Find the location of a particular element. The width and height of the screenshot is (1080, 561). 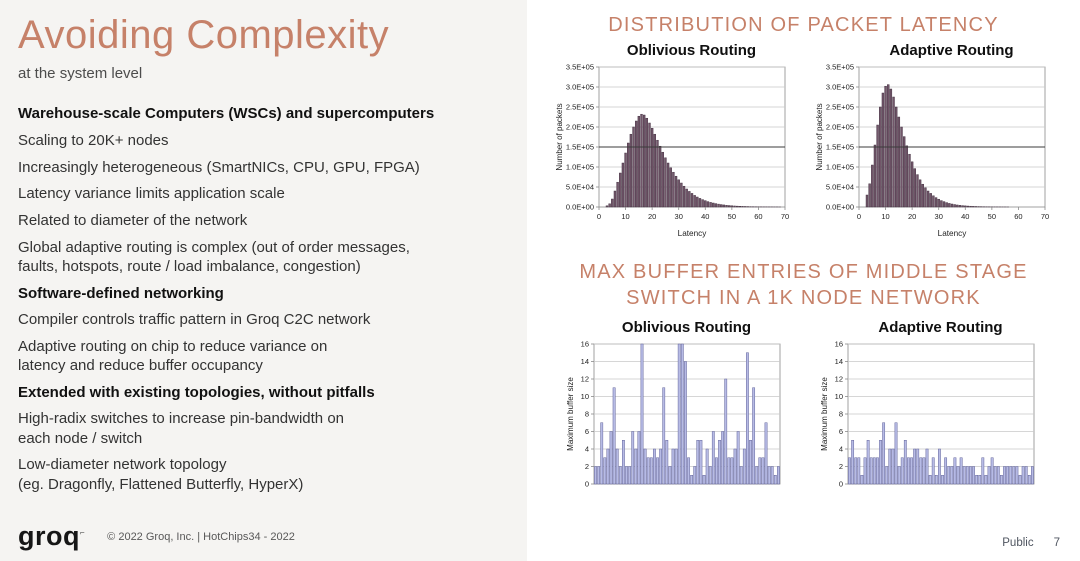

page-title: Avoiding Complexity is located at coordinates (204, 35).